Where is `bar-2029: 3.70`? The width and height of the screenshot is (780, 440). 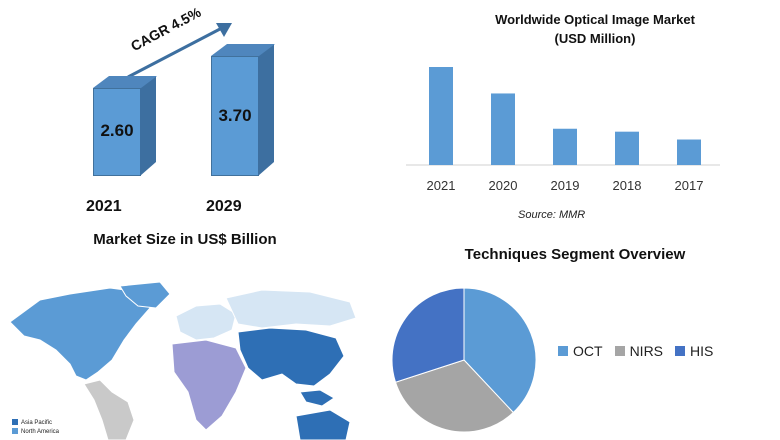
bar-2029: 3.70 is located at coordinates (243, 110).